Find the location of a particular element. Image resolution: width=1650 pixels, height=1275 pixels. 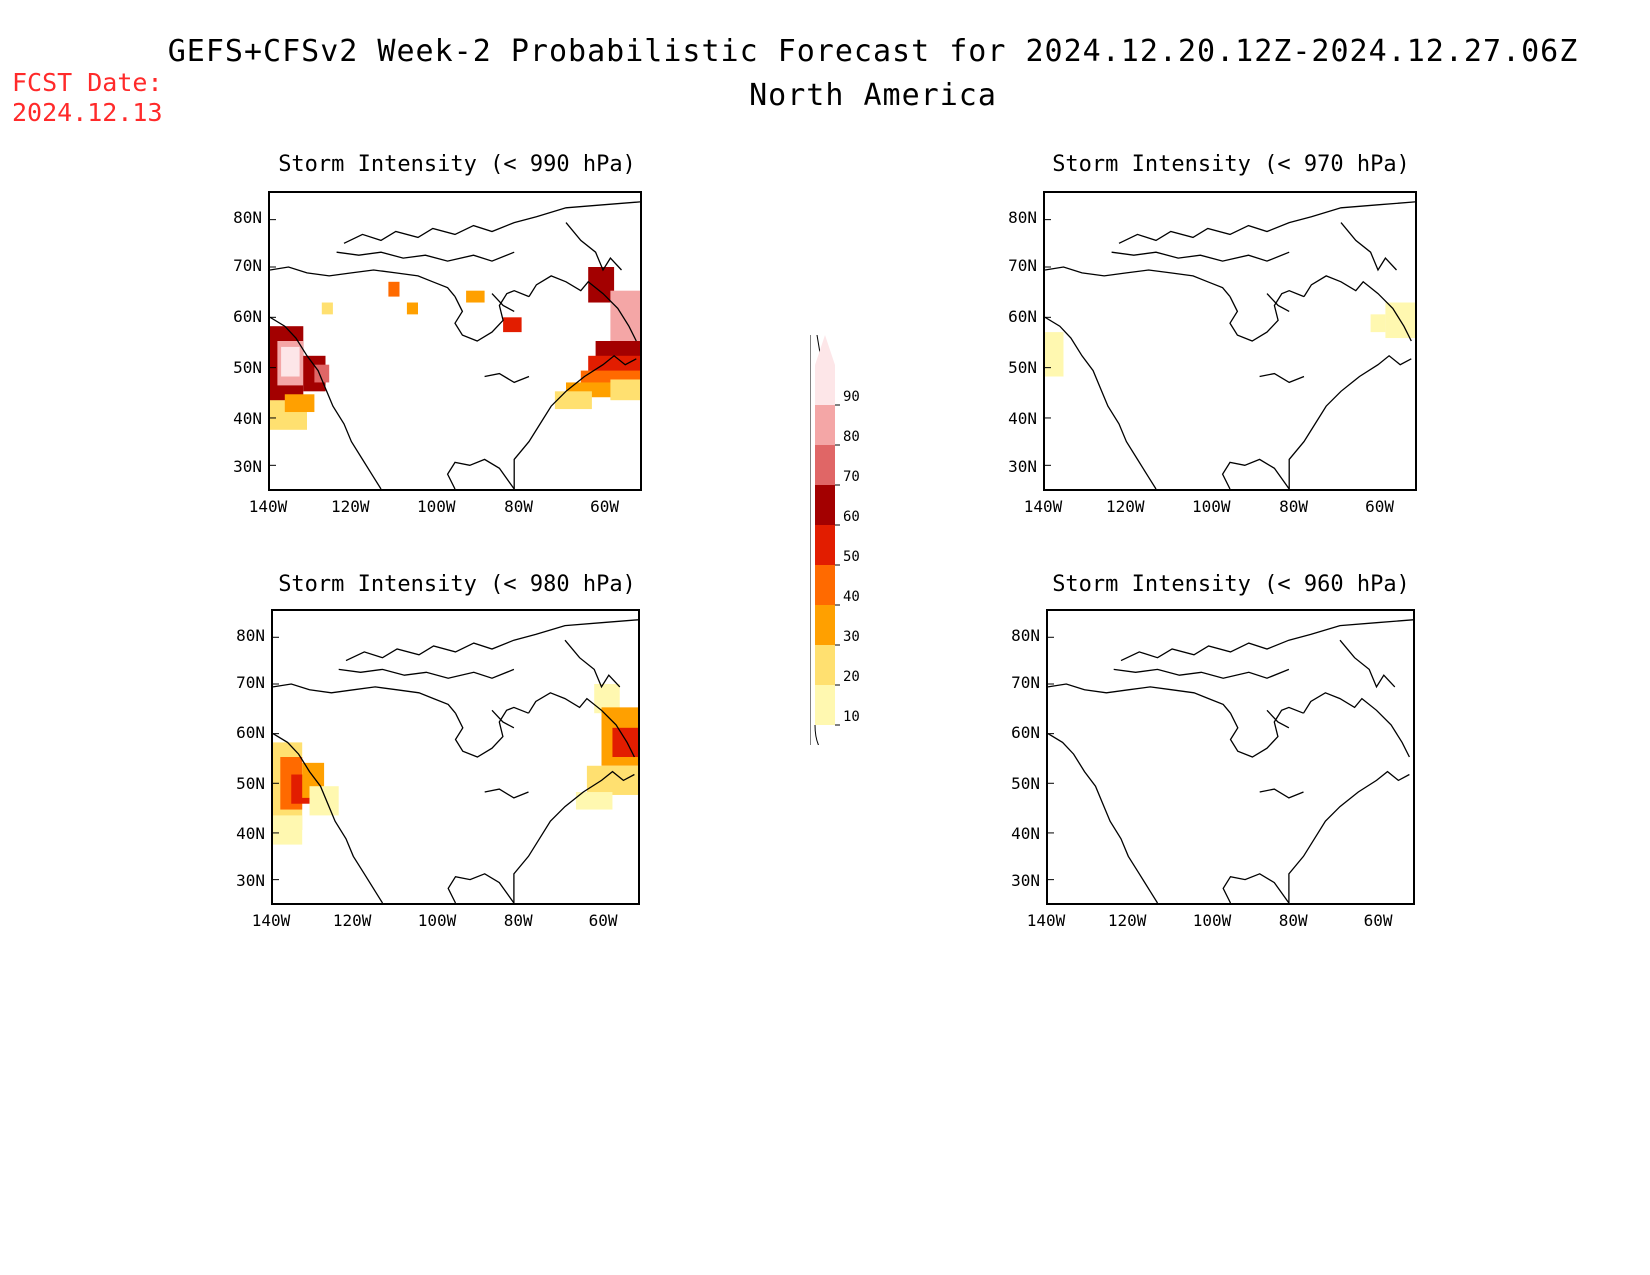

colorbar-label: 30 is located at coordinates (851, 637).